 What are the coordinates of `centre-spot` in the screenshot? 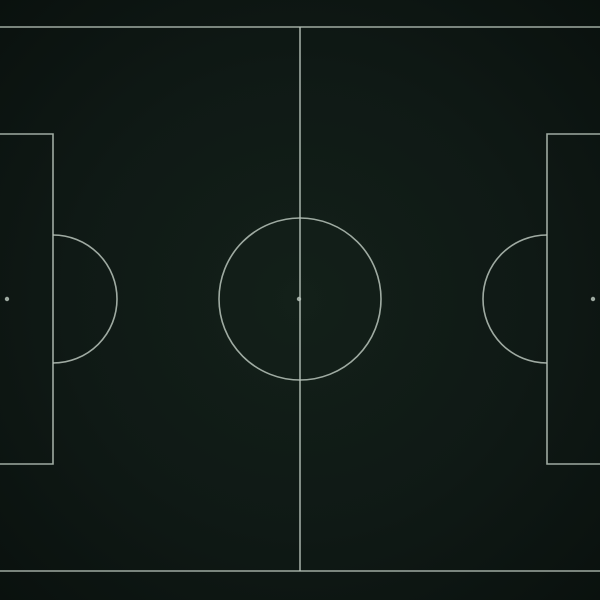 It's located at (299, 299).